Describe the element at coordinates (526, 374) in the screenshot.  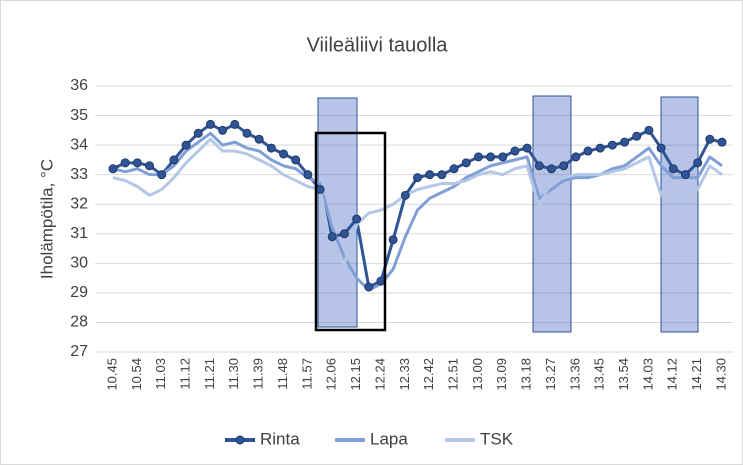
I see `x-tick-label: 13.18` at that location.